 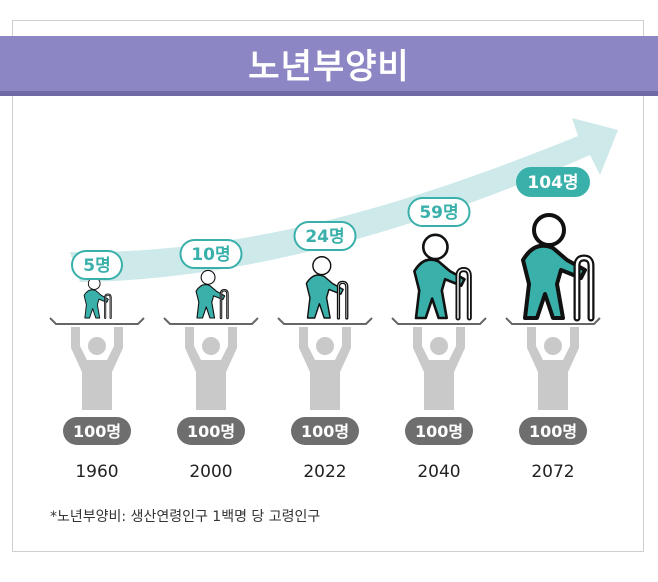 What do you see at coordinates (552, 472) in the screenshot?
I see `year-tick-label: 2072` at bounding box center [552, 472].